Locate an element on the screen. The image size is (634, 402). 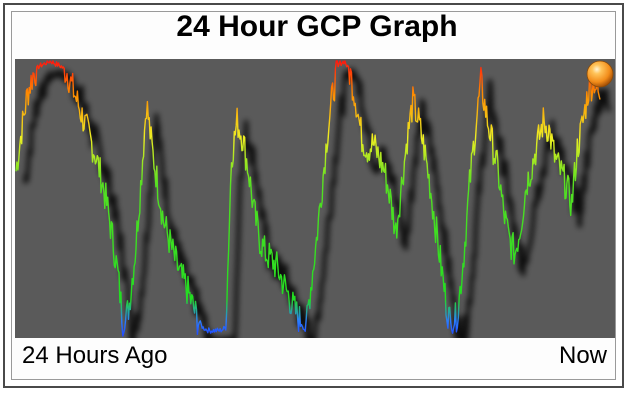
chart-title: 24 Hour GCP Graph is located at coordinates (317, 26).